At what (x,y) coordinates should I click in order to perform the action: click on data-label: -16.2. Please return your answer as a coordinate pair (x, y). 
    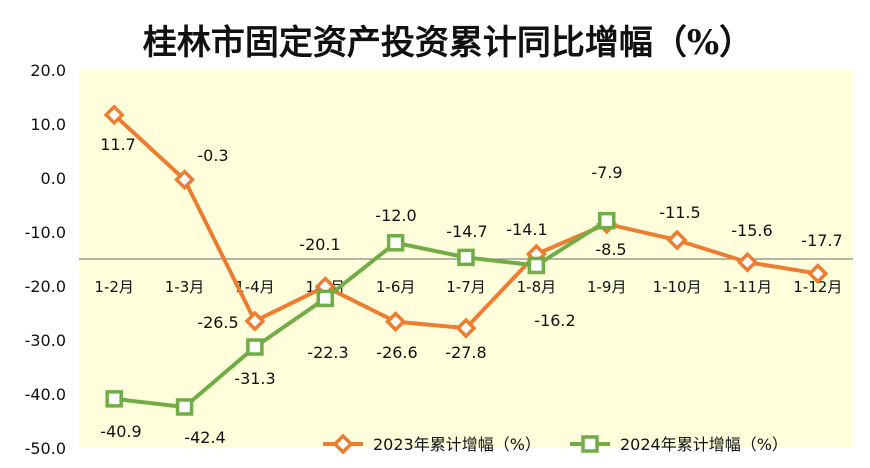
    Looking at the image, I should click on (554, 320).